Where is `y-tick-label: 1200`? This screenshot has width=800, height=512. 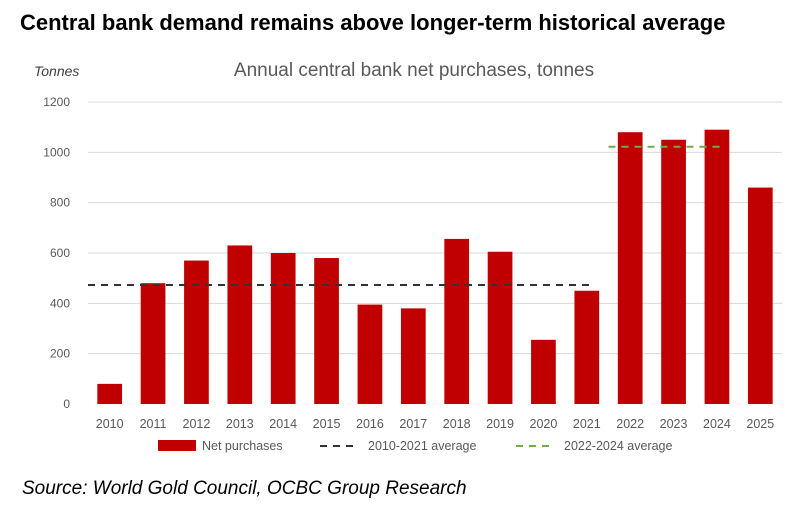 y-tick-label: 1200 is located at coordinates (56, 102).